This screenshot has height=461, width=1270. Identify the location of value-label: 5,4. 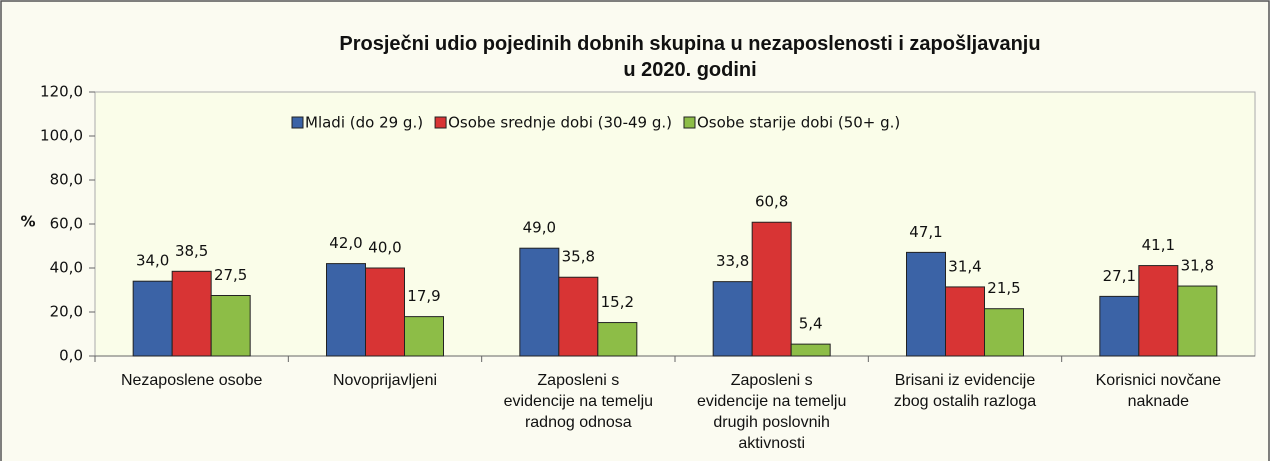
(811, 324).